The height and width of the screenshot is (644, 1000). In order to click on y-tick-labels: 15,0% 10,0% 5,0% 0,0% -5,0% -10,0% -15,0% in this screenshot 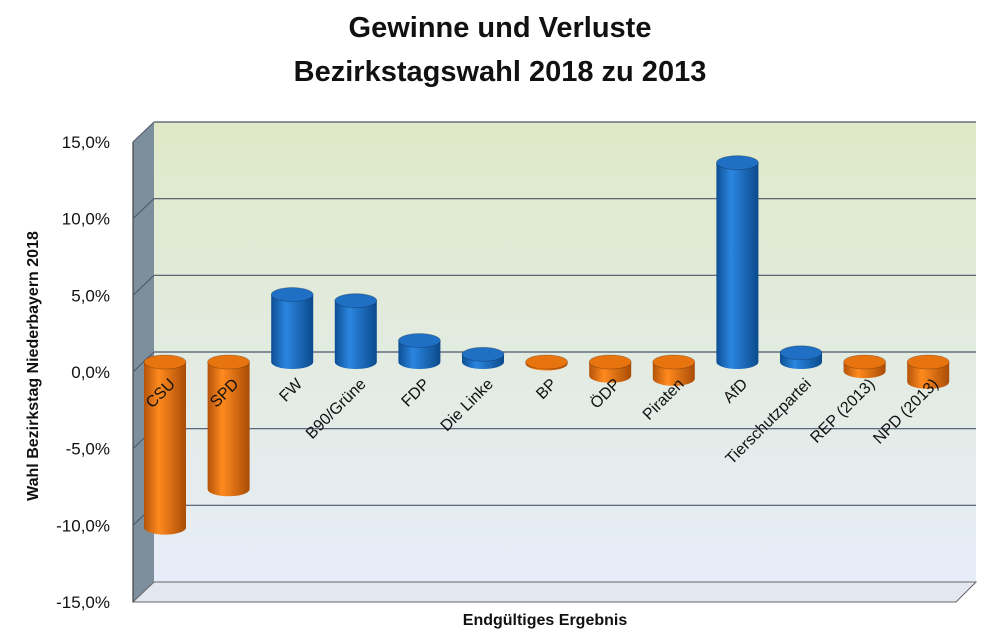, I will do `click(83, 372)`.